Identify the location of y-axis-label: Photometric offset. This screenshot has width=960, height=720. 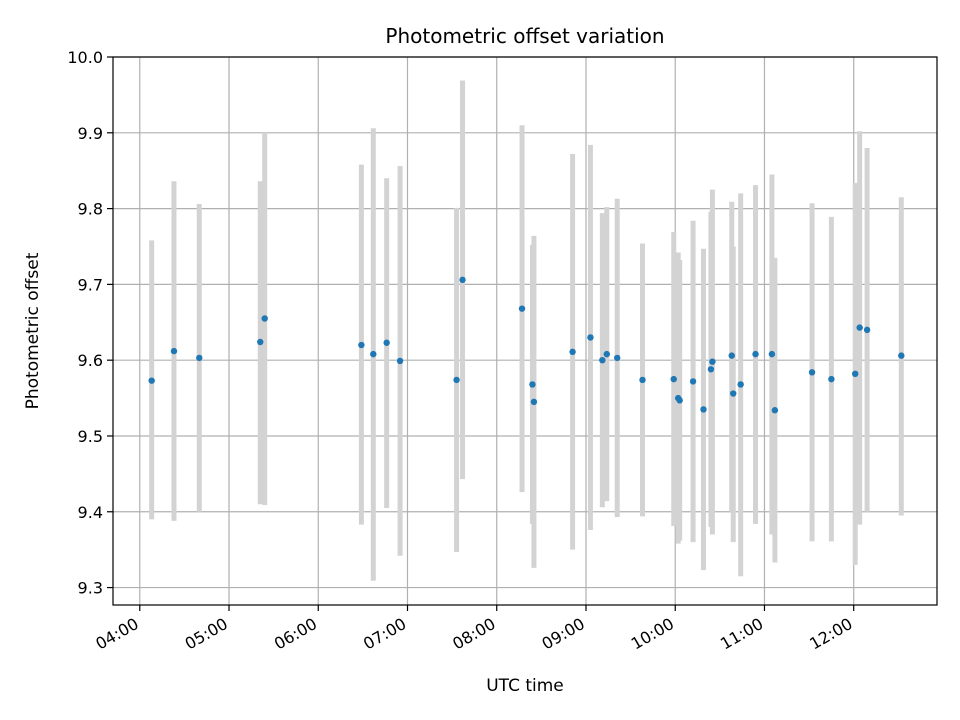
(33, 330).